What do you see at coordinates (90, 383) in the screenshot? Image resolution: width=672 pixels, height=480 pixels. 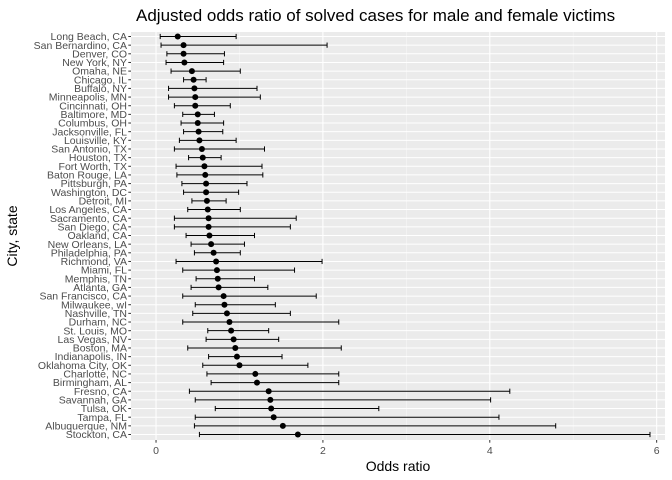 I see `y-tick-label: Birmingham, AL` at bounding box center [90, 383].